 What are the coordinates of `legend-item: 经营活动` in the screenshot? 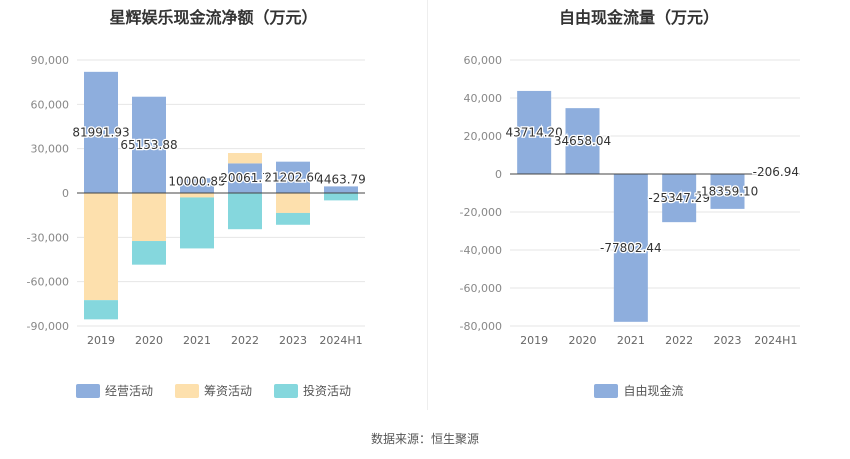 It's located at (114, 390).